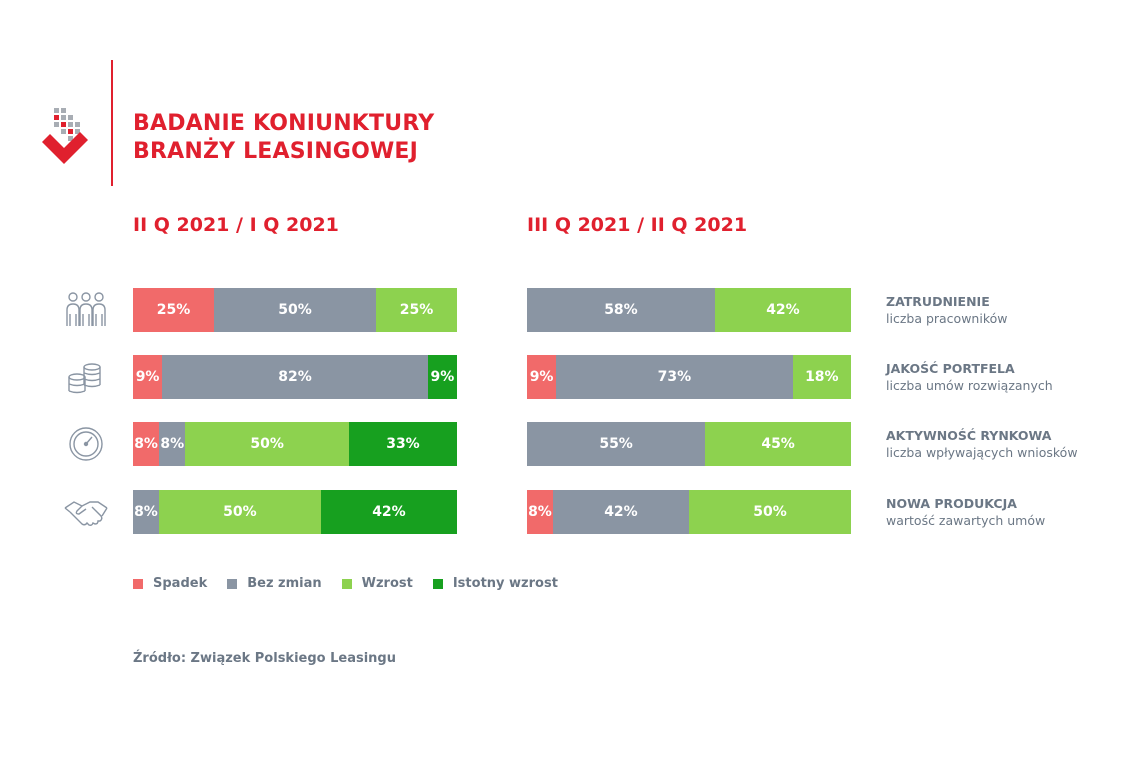  I want to click on title-divider, so click(112, 123).